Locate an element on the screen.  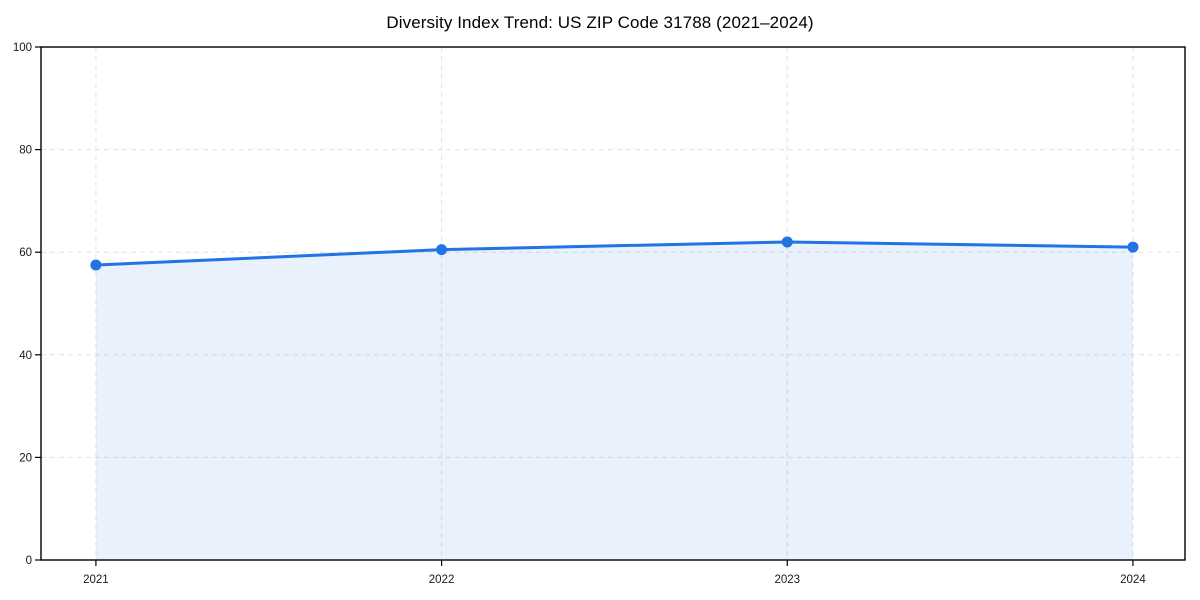
data-point-2021 is located at coordinates (96, 265).